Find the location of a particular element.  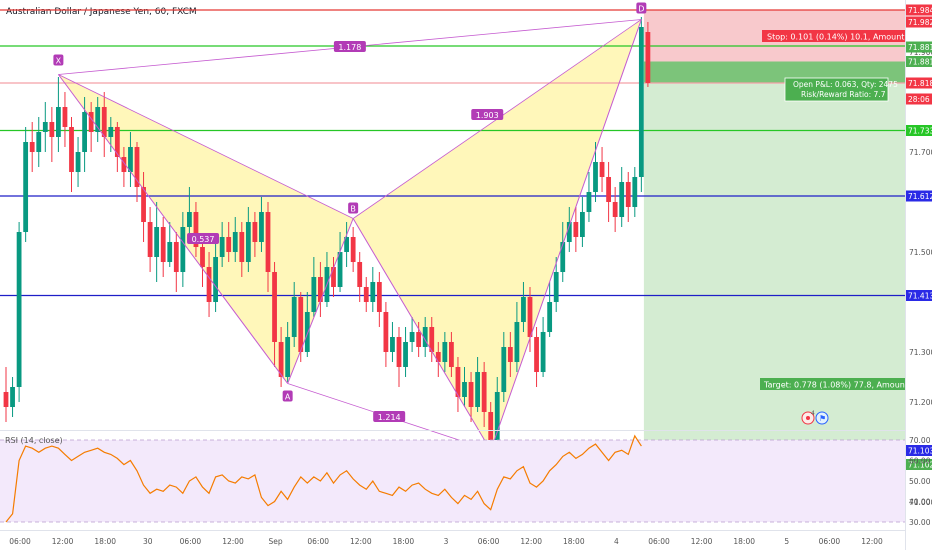

price-tick: 71.700 is located at coordinates (920, 152).